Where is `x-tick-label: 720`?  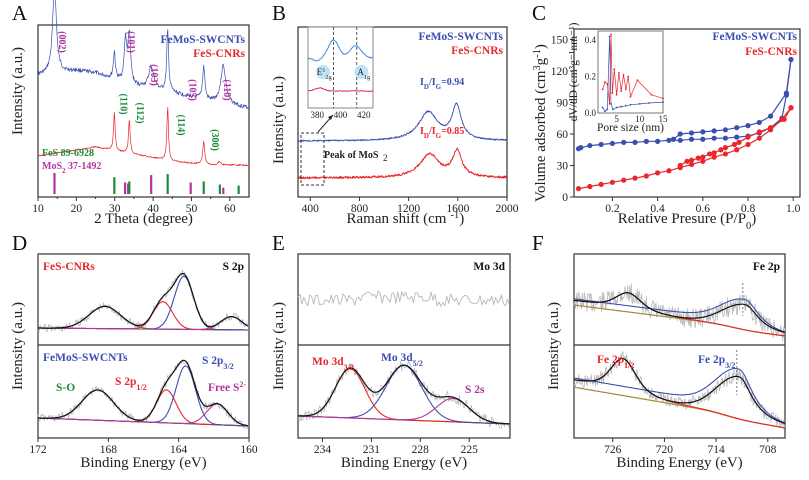
x-tick-label: 720 is located at coordinates (665, 450).